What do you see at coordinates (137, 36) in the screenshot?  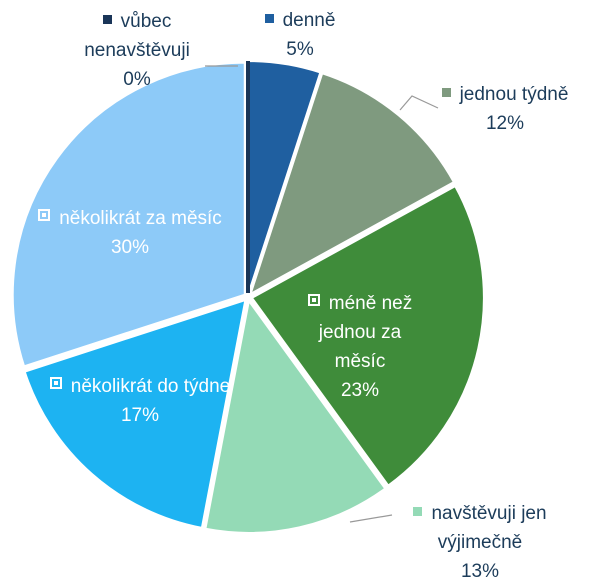 I see `category-name: vůbec nenavštěvuji` at bounding box center [137, 36].